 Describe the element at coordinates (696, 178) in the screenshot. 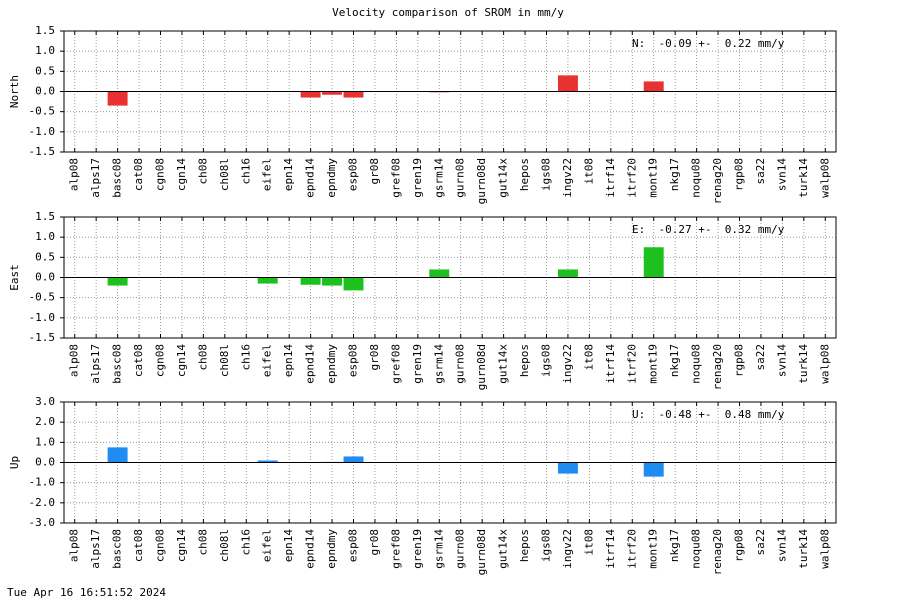

I see `x-tick-label: noqu08` at that location.